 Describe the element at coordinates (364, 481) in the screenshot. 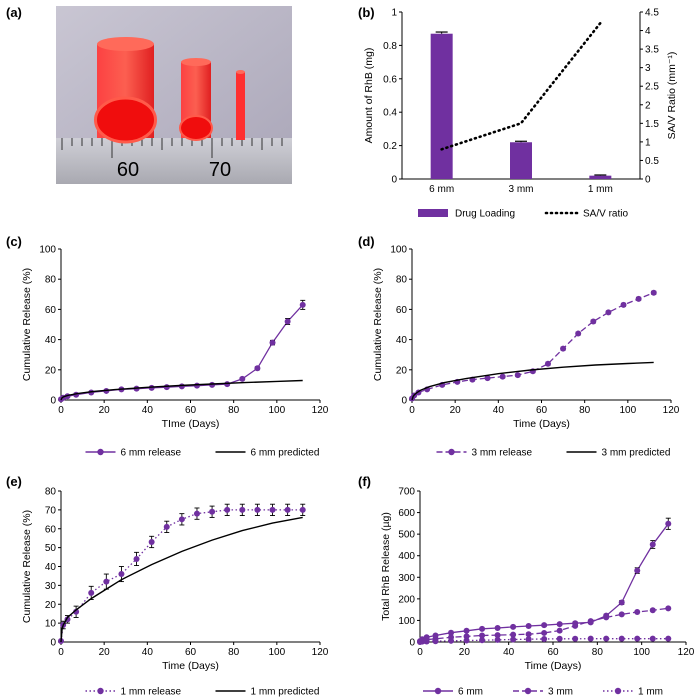

I see `panel-f-label: (f)` at that location.